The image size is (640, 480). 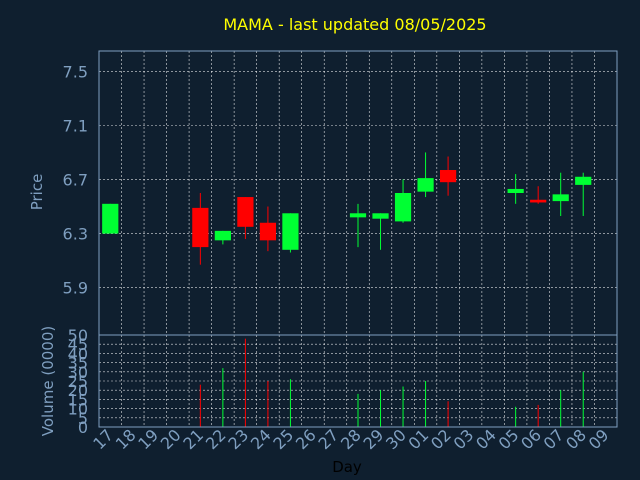 I want to click on x-tick-label: 09, so click(x=599, y=439).